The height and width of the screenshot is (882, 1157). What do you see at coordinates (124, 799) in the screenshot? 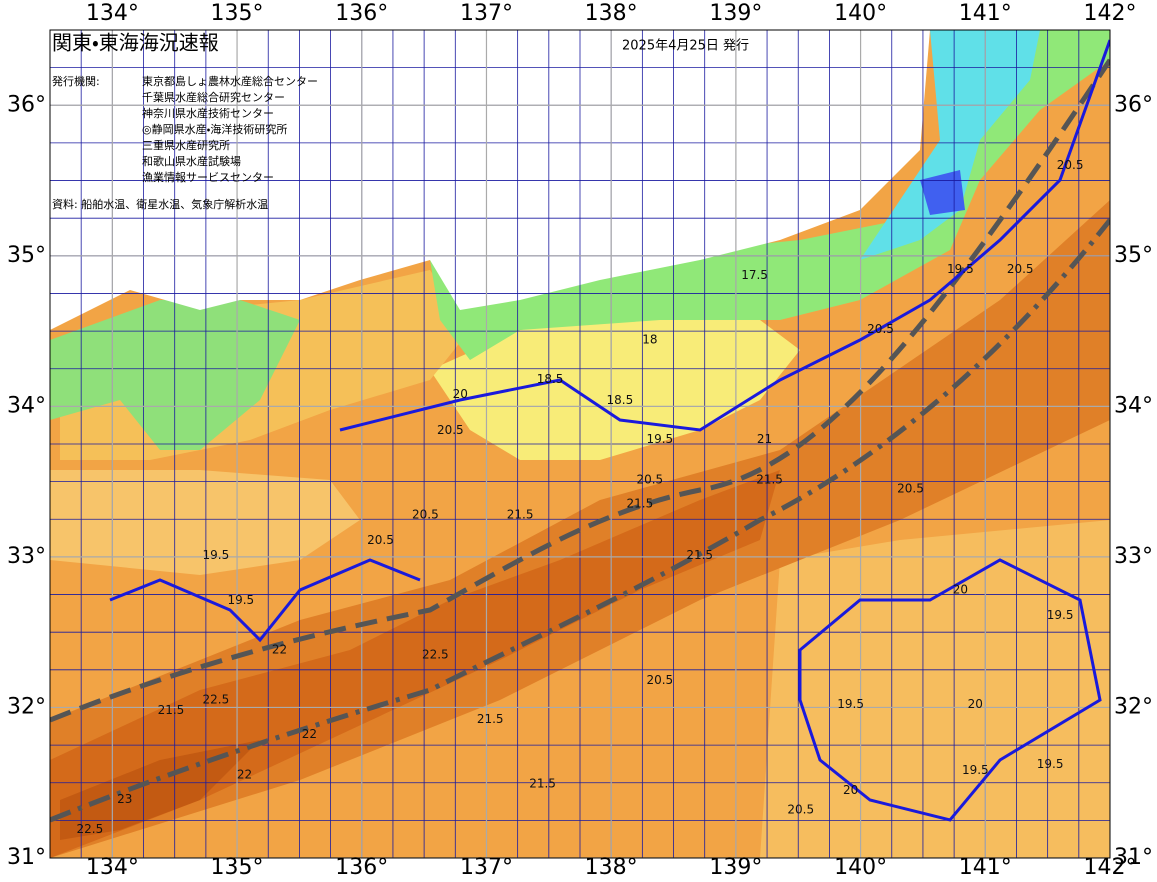
I see `contour-label: 23` at bounding box center [124, 799].